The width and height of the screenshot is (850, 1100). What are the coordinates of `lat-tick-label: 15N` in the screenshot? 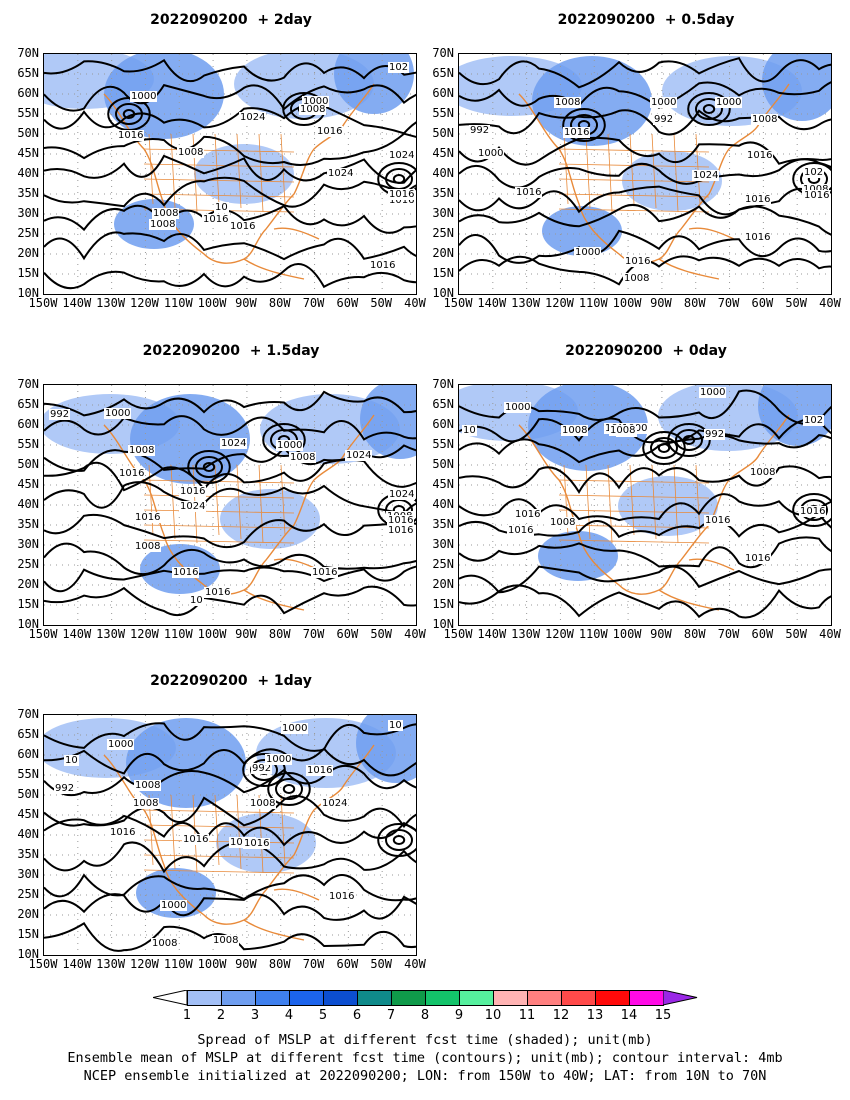 It's located at (443, 604).